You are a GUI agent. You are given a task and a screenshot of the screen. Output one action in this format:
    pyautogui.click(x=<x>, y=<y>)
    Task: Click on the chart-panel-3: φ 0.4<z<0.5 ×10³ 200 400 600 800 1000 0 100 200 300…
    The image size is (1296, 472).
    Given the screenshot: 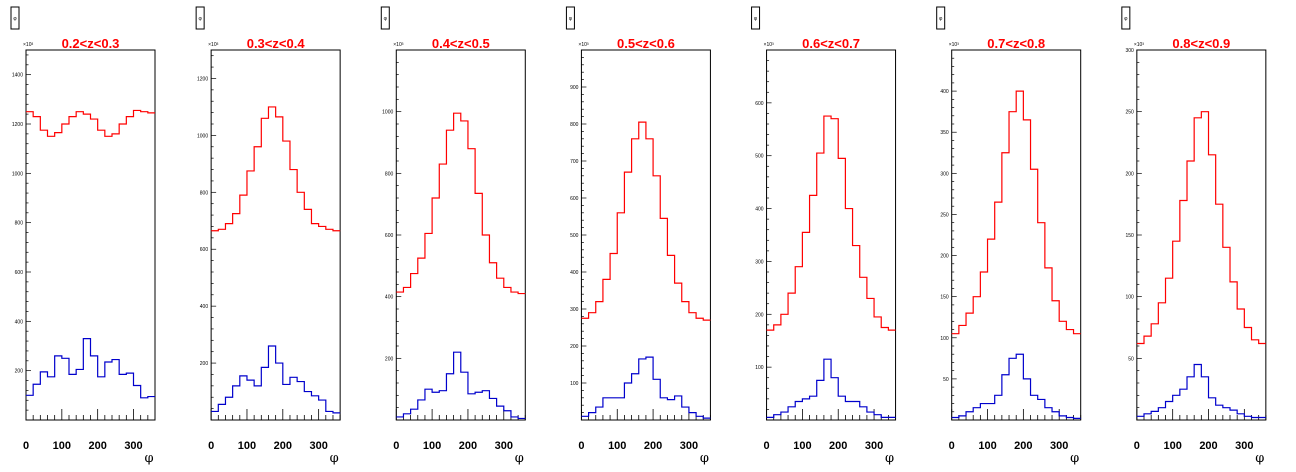 What is the action you would take?
    pyautogui.click(x=453, y=236)
    